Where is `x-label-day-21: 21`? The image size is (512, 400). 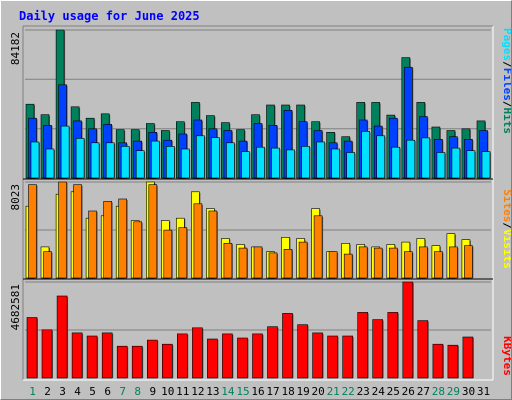
x-label-day-21: 21 is located at coordinates (333, 391).